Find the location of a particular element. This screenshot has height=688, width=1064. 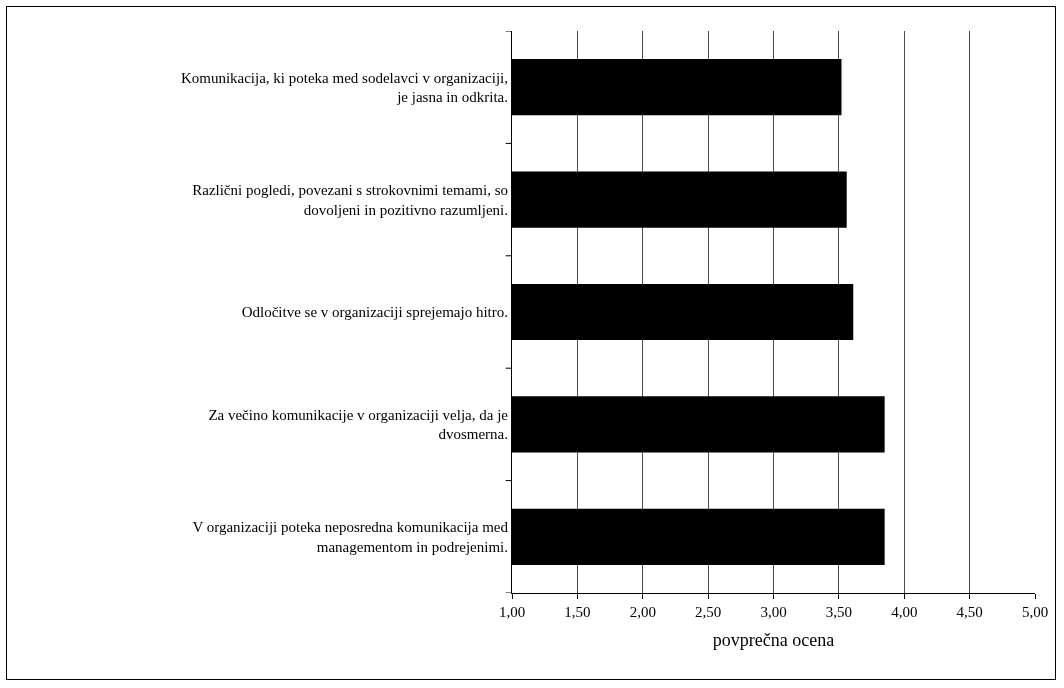

x-tick-label: 4,50 is located at coordinates (969, 612).